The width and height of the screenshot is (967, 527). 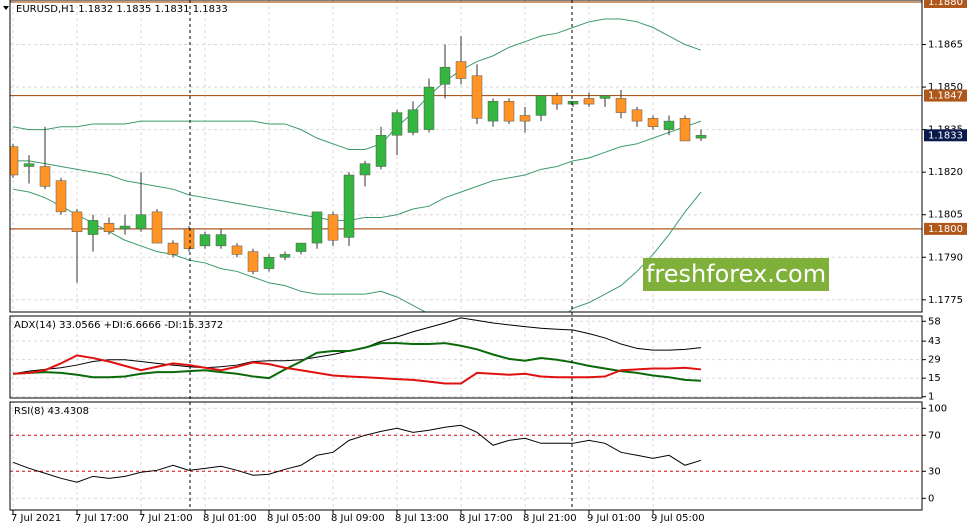 What do you see at coordinates (166, 518) in the screenshot?
I see `x-tick-label: 7 Jul 21:00` at bounding box center [166, 518].